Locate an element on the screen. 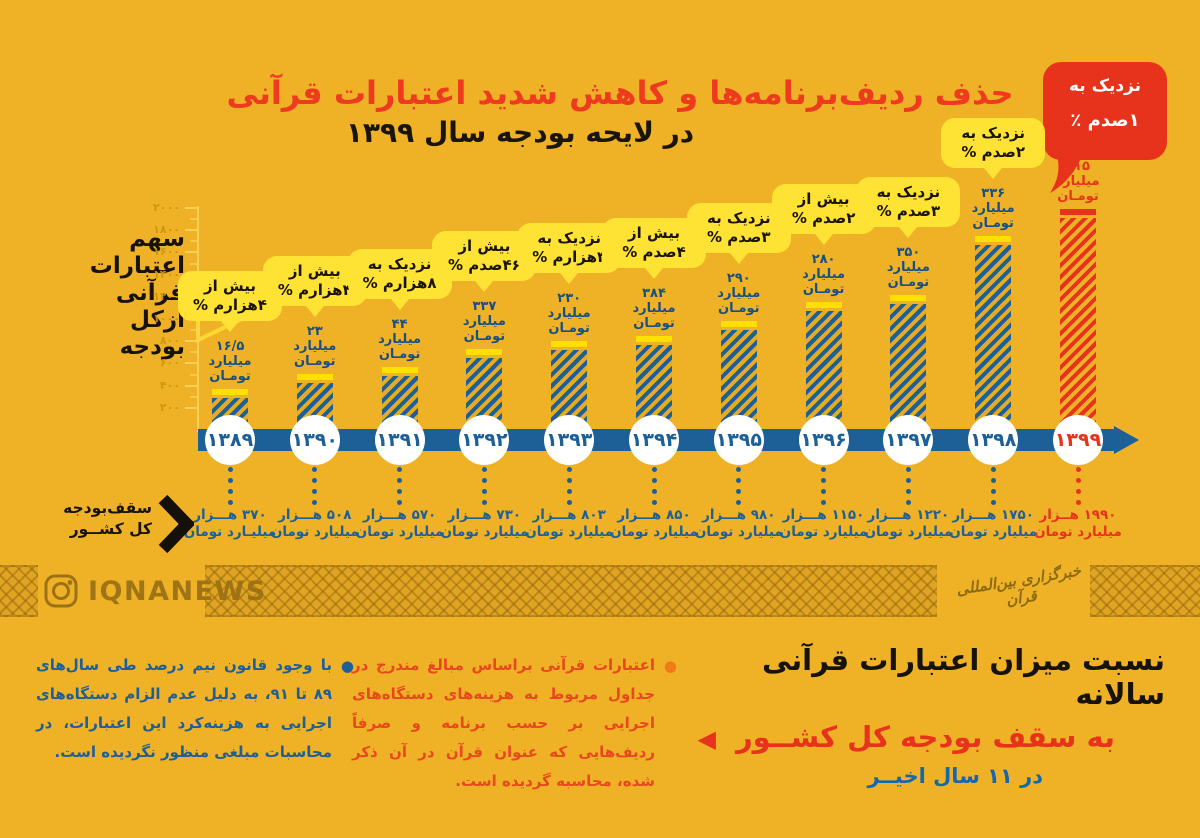  budget-total-label: ۳۷۰ هـــزار میلیـارد تومان is located at coordinates (230, 524).